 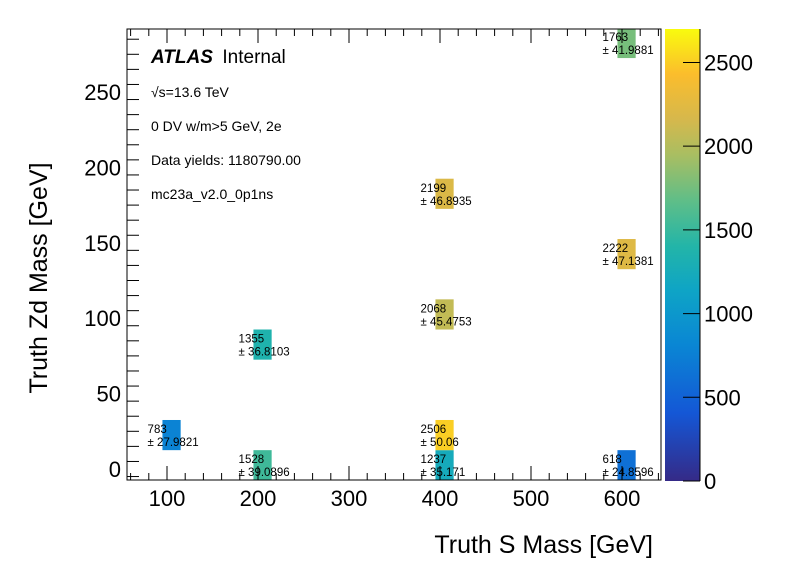 I want to click on bin-value-label: 2222, so click(x=616, y=249).